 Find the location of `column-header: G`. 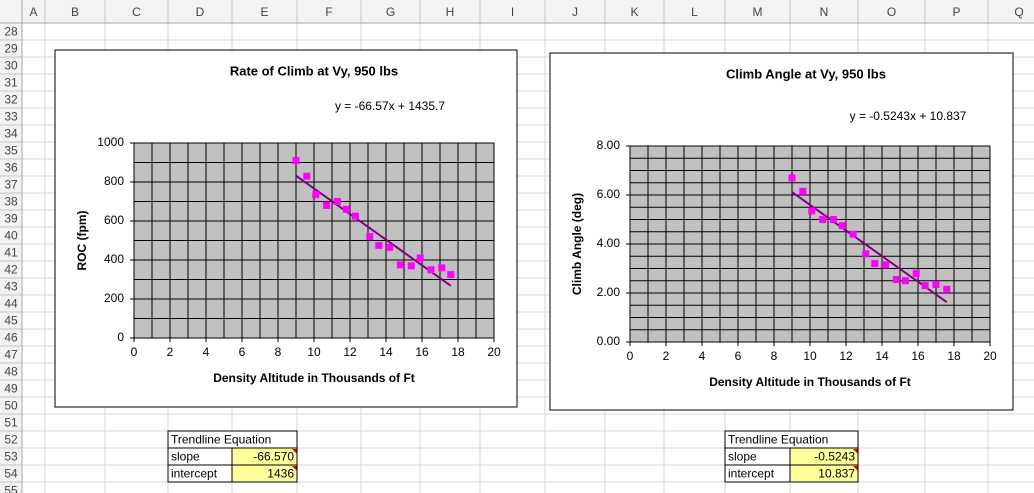

column-header: G is located at coordinates (390, 12).